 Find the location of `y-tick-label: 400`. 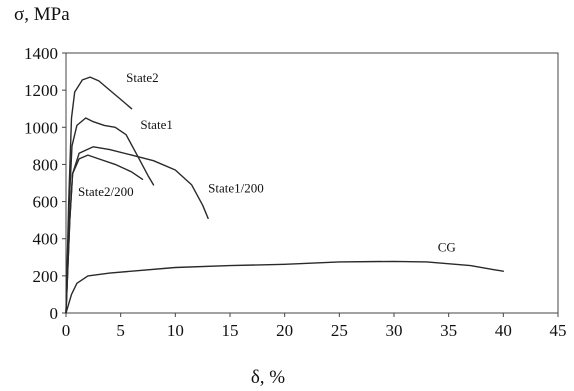

y-tick-label: 400 is located at coordinates (46, 239).